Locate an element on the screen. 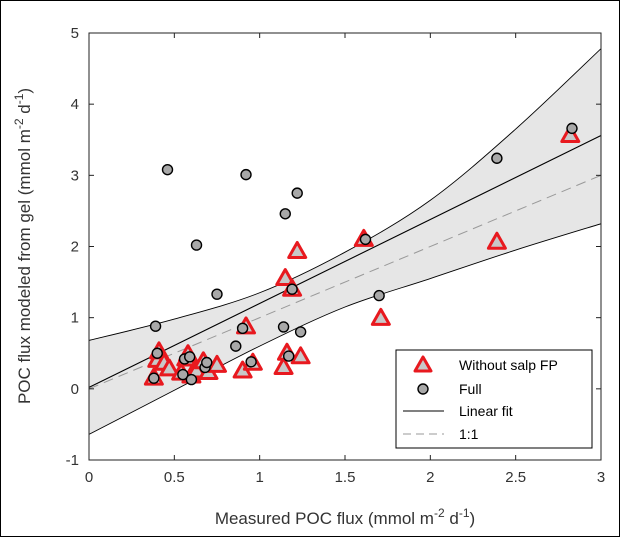  y-axis-label: POC flux modeled from gel (mmol m-2 d-1) is located at coordinates (23, 246).